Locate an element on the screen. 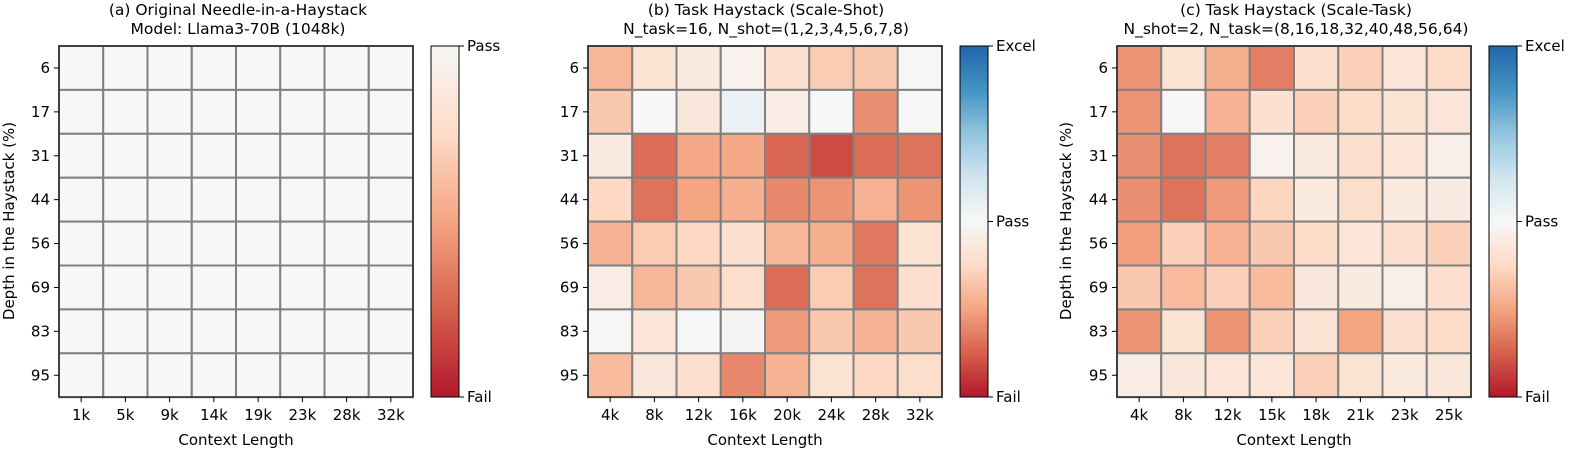 The image size is (1578, 455). panel-c-x-tick-label: 18k is located at coordinates (1316, 415).